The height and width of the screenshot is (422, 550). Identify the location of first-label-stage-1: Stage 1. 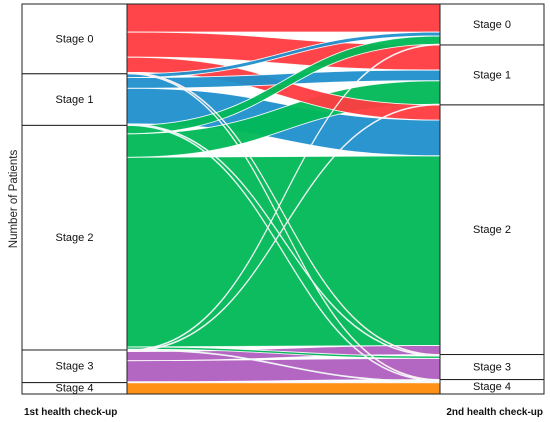
(75, 100).